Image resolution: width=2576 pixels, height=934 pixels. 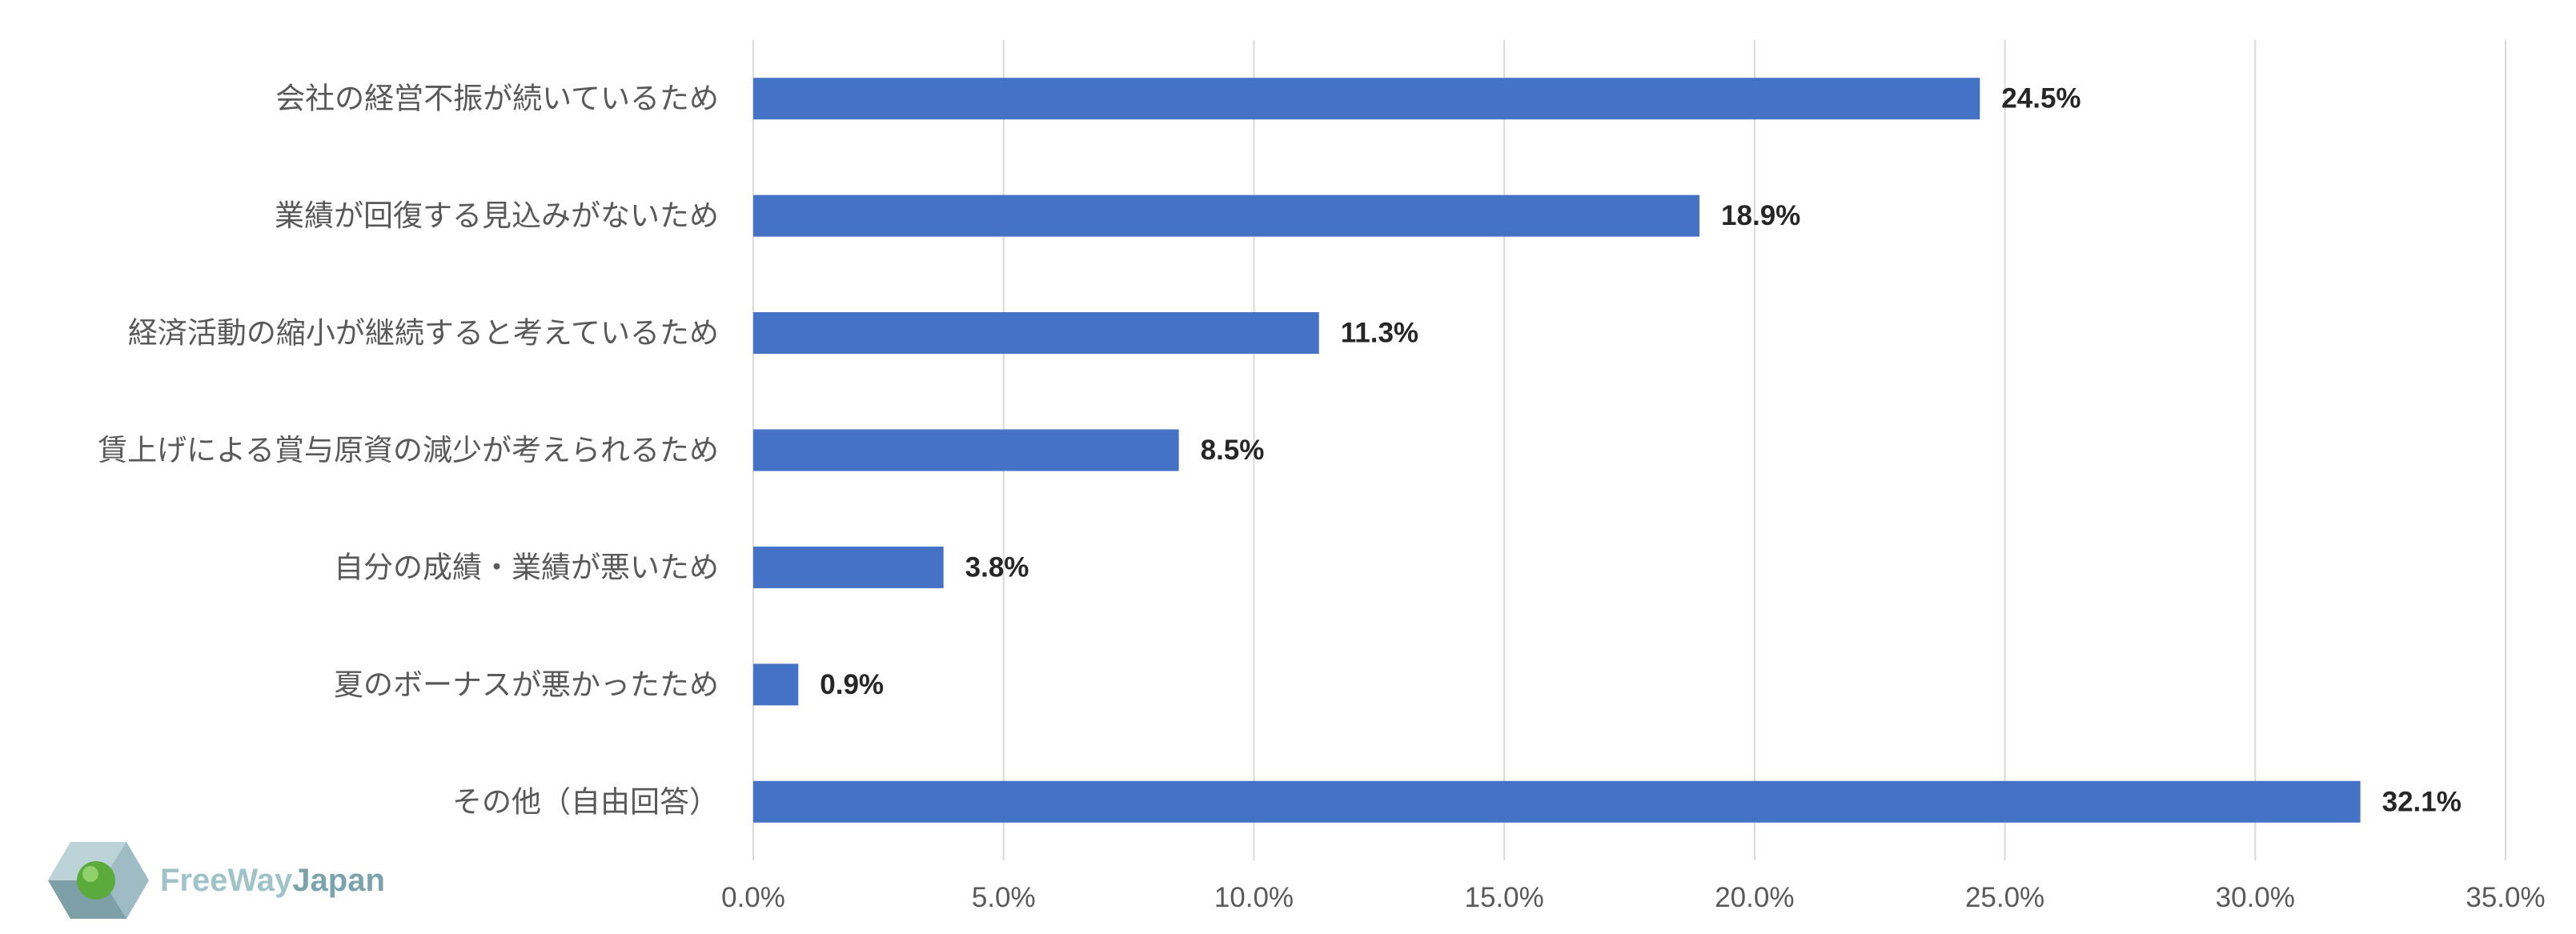 I want to click on data-label: 18.9%, so click(x=1760, y=216).